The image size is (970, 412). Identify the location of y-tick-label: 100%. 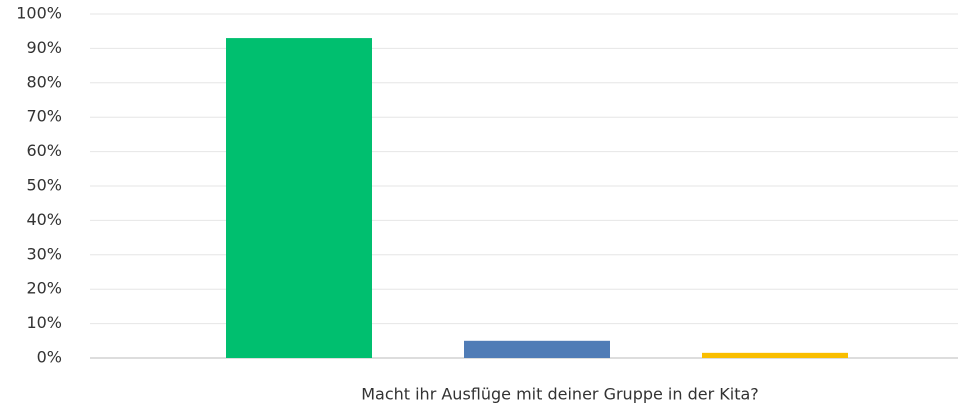
(39, 13).